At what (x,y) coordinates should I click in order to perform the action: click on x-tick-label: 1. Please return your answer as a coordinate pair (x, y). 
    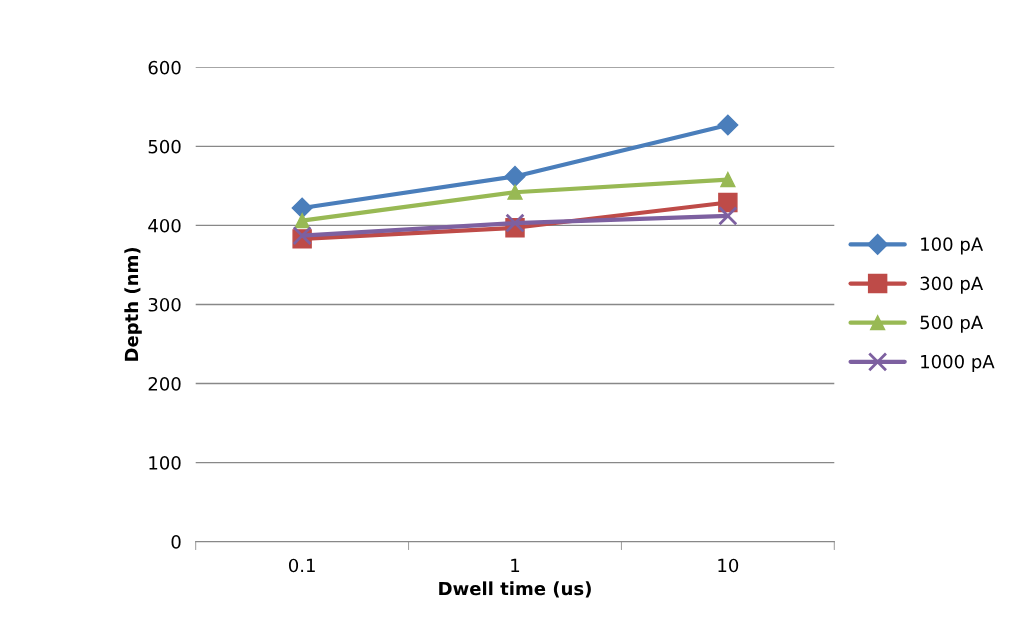
    Looking at the image, I should click on (515, 565).